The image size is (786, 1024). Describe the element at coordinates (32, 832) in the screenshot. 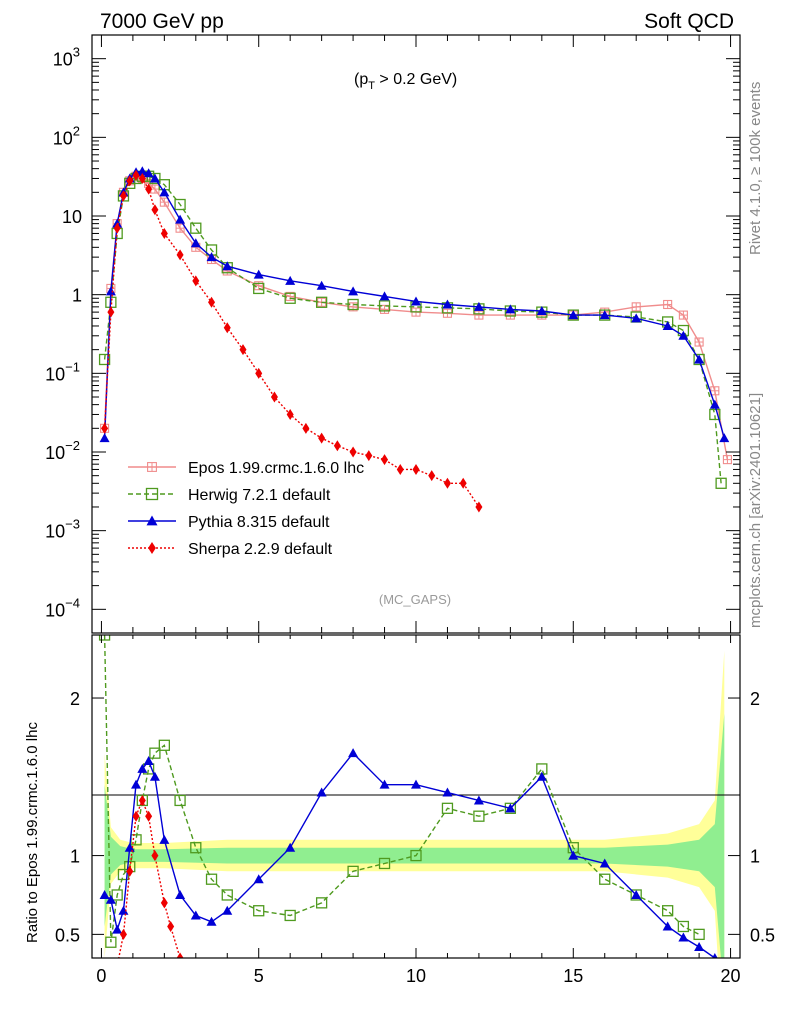

I see `ratio-ylabel: Ratio to Epos 1.99.crmc.1.6.0 lhc` at that location.